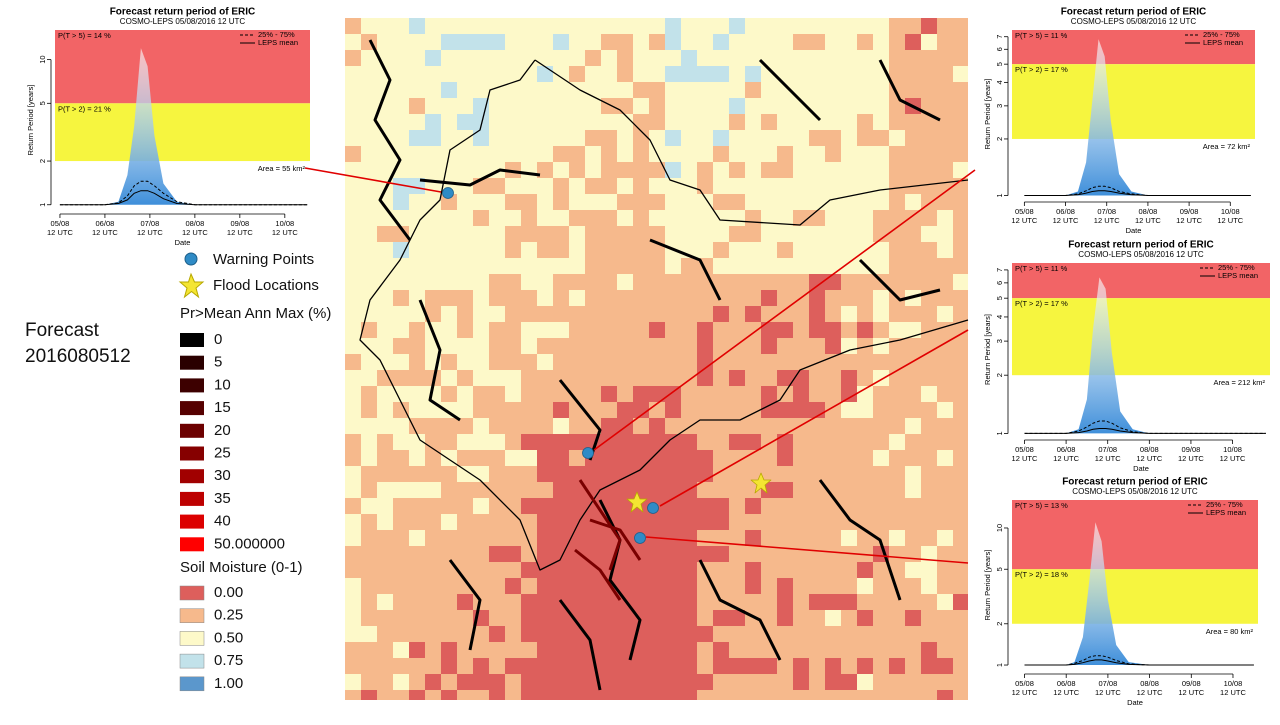 This screenshot has height=725, width=1280. I want to click on x-tick-label: 05/08 12 UTC, so click(1025, 454).